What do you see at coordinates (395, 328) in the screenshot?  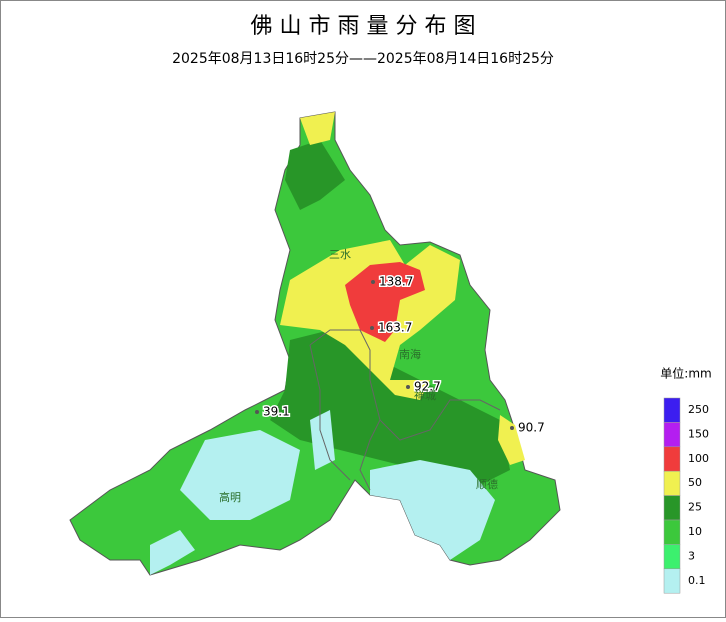 I see `station-value: 163.7` at bounding box center [395, 328].